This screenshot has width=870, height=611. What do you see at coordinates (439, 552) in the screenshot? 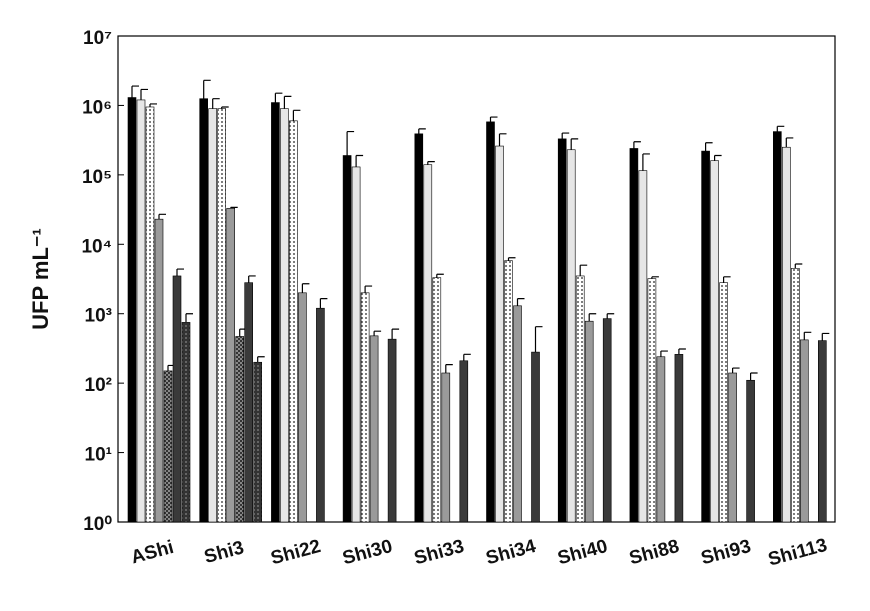
I see `x-tick-label: Shi33` at bounding box center [439, 552].